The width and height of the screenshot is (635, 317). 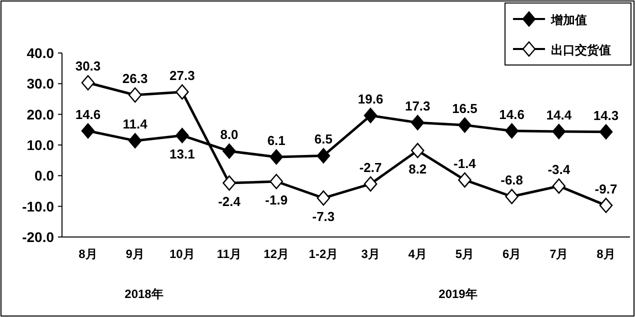 What do you see at coordinates (417, 106) in the screenshot?
I see `data-label: 17.3` at bounding box center [417, 106].